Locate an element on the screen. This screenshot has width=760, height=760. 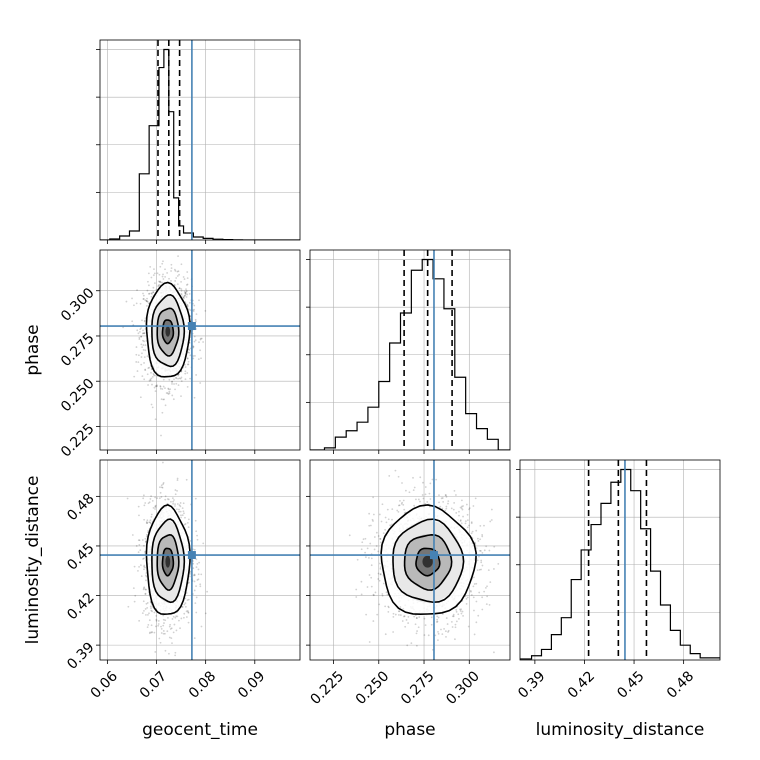
x-tick-label-geocent_time: 0.09 is located at coordinates (251, 684).